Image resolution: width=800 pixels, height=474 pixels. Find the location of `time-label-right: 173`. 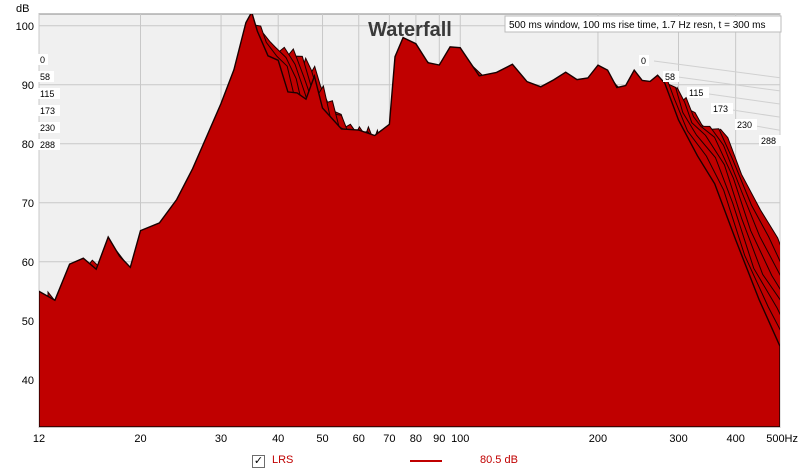

time-label-right: 173 is located at coordinates (720, 109).